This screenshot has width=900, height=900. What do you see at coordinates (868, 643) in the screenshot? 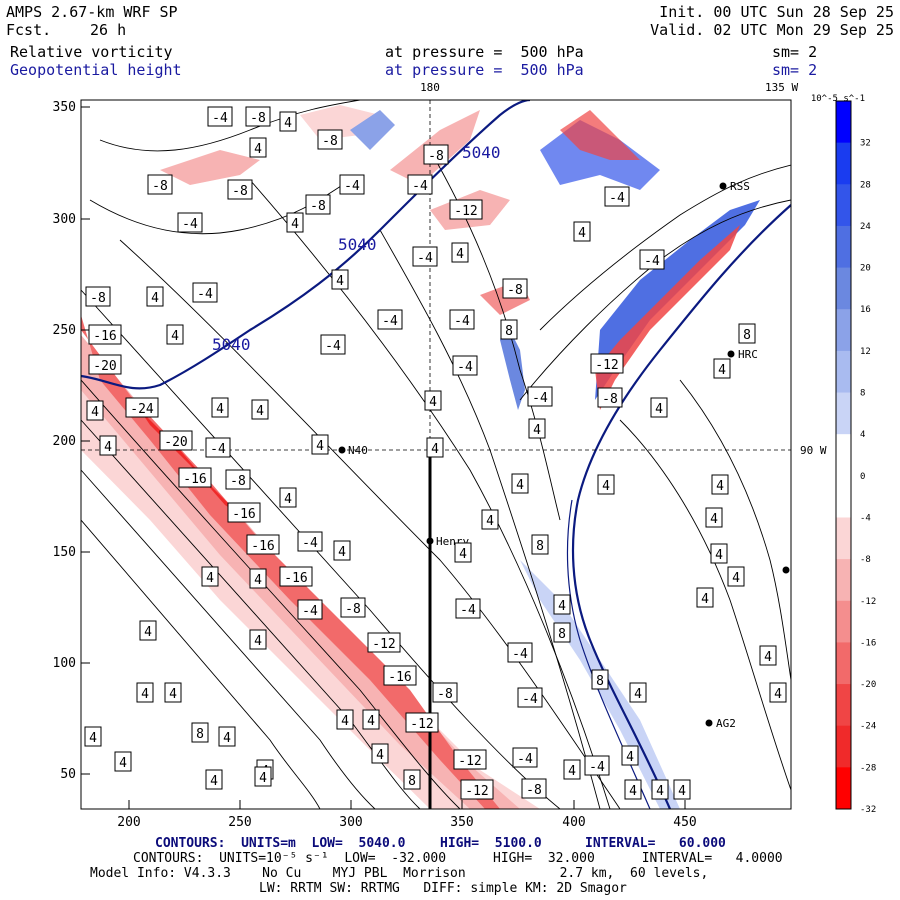
I see `colorbar-tick-label: -16` at bounding box center [868, 643].